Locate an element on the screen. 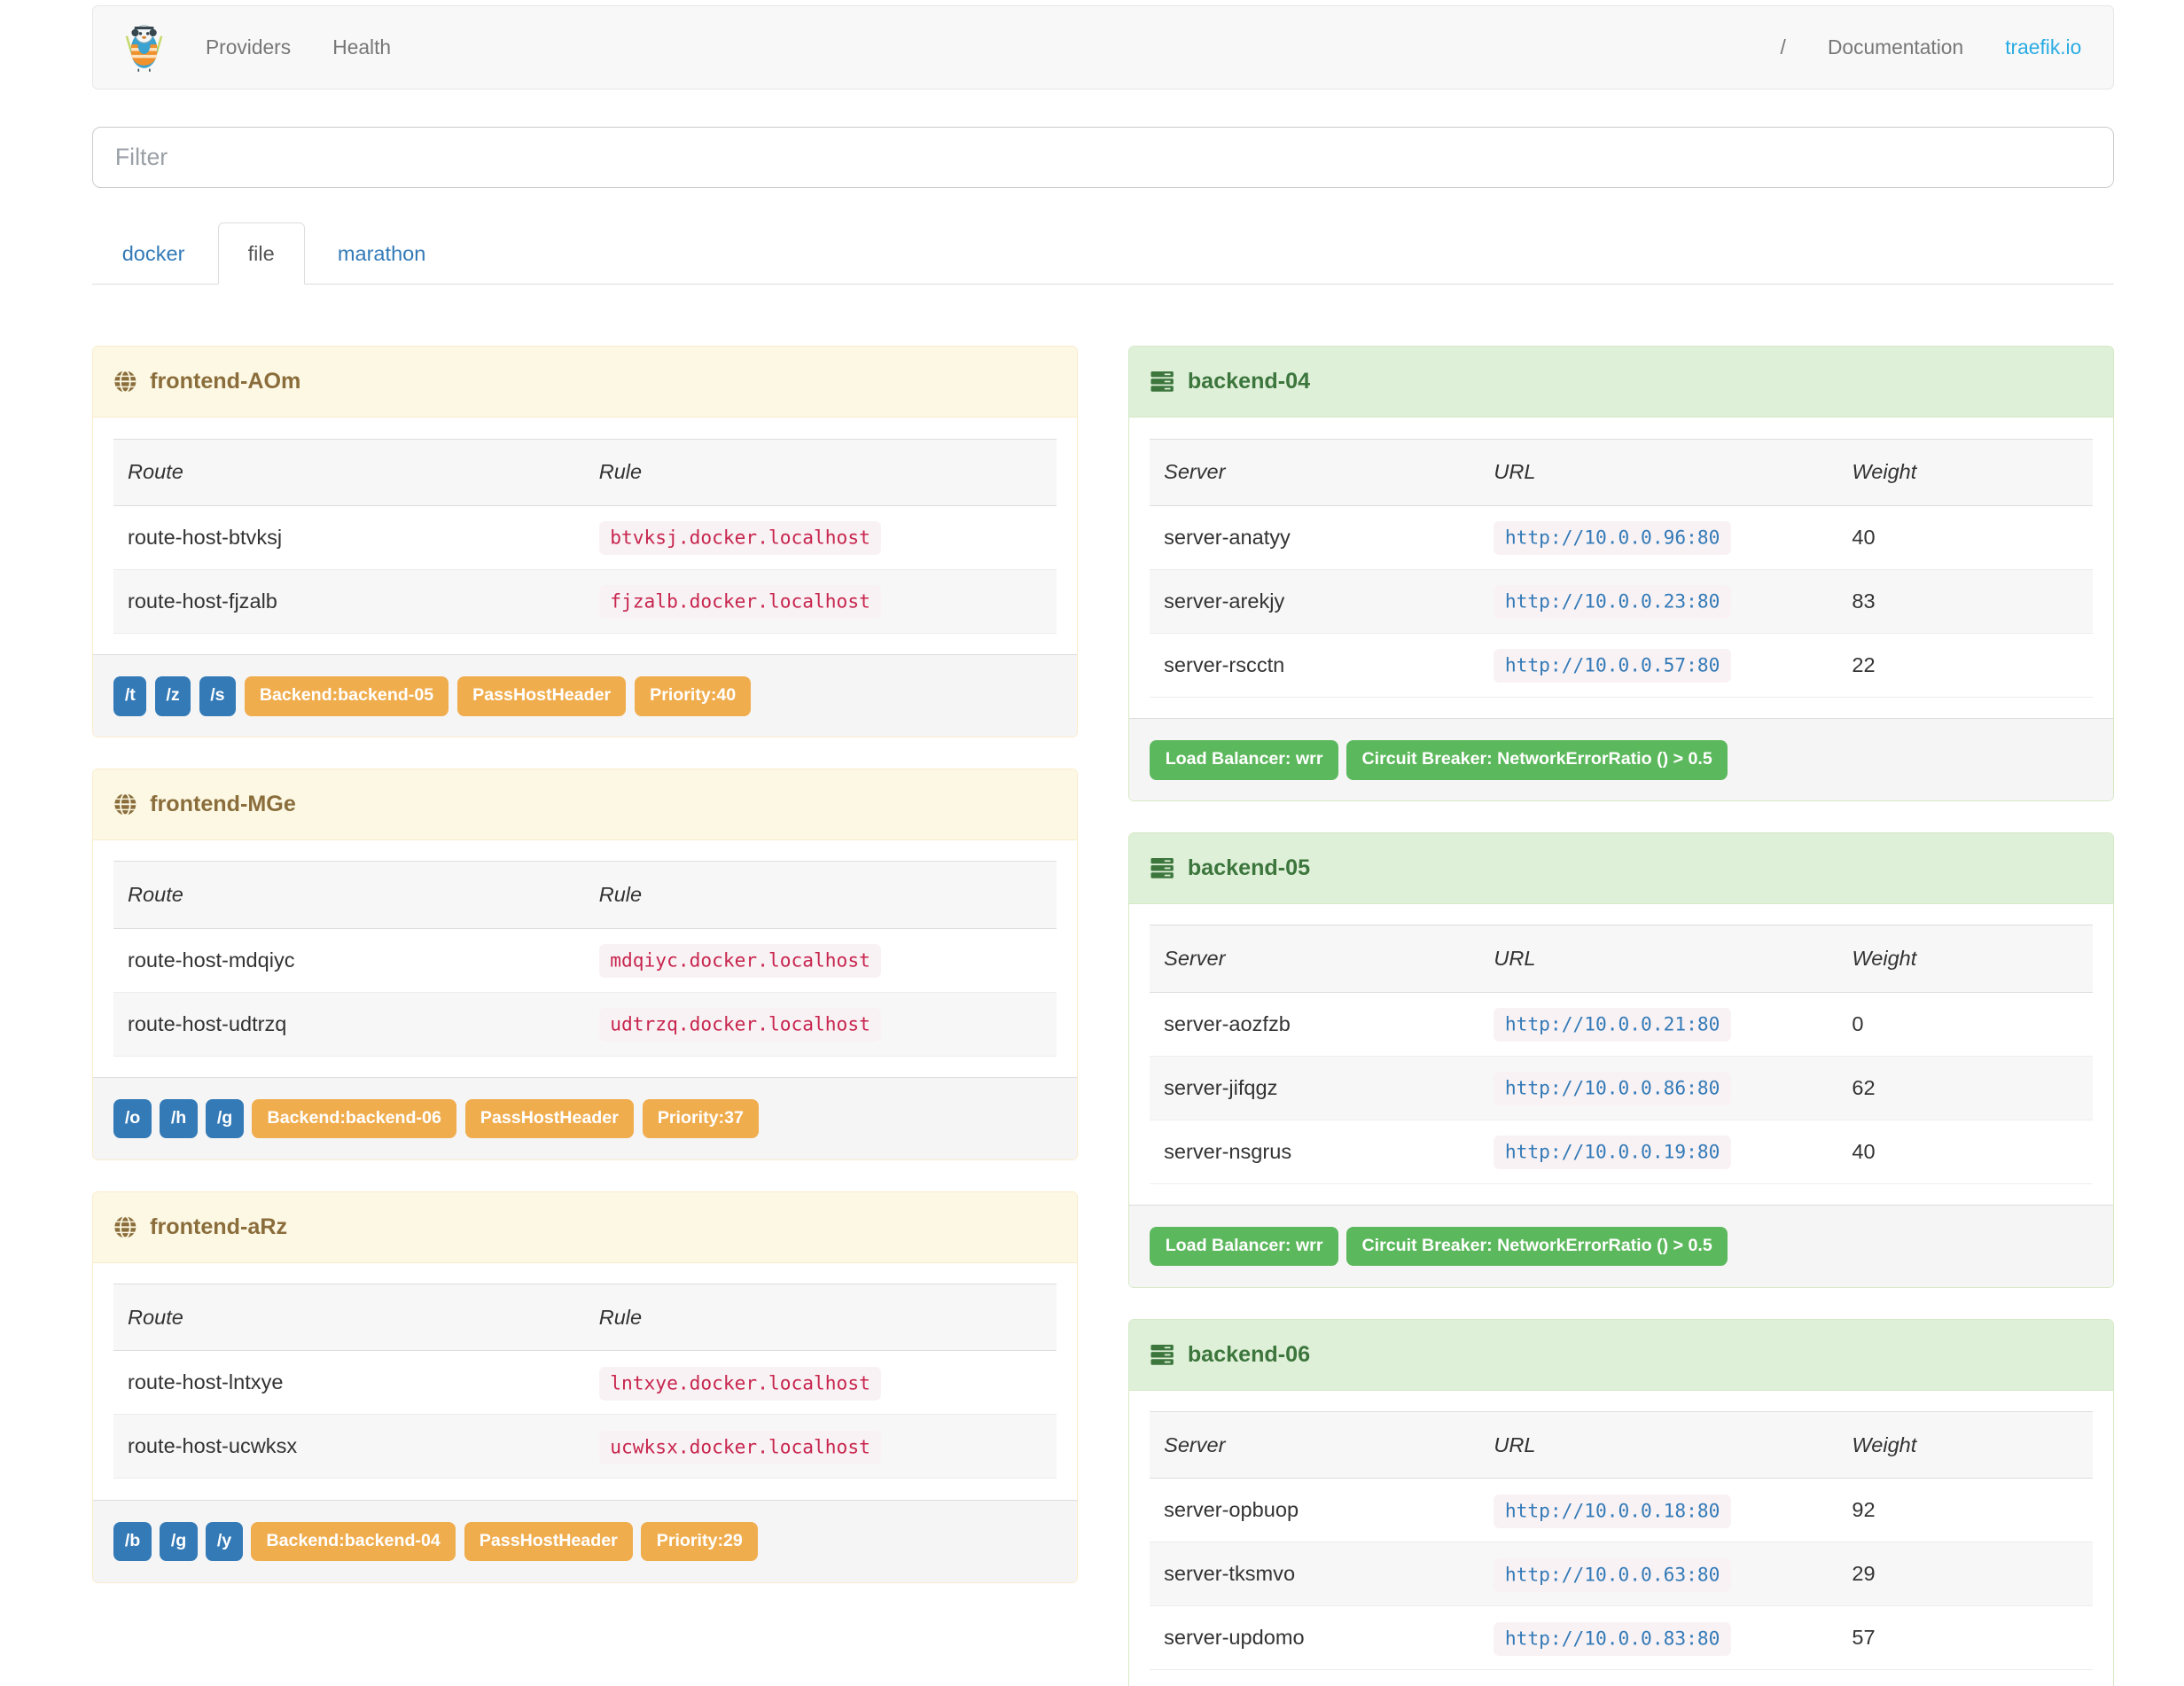 The width and height of the screenshot is (2184, 1686). path-badge: /b is located at coordinates (132, 1542).